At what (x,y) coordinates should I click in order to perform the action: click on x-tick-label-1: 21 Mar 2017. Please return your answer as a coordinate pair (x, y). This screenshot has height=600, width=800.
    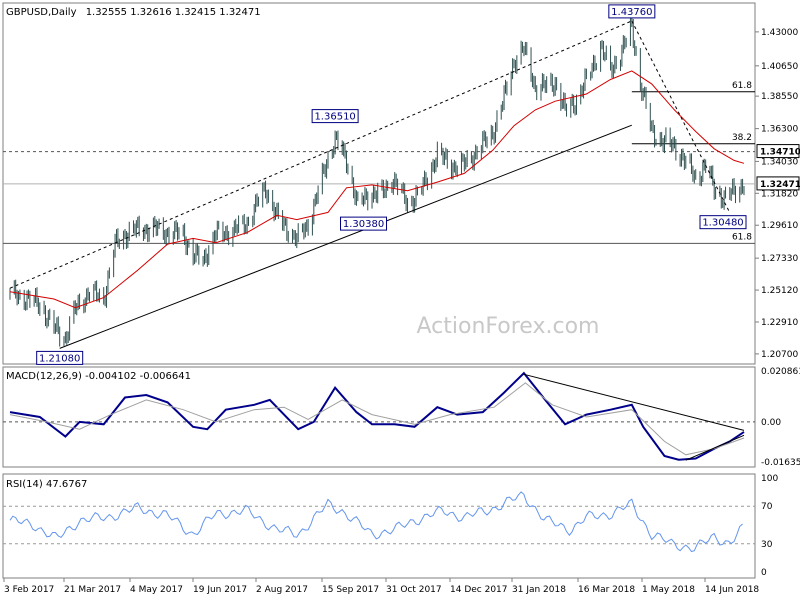
    Looking at the image, I should click on (92, 590).